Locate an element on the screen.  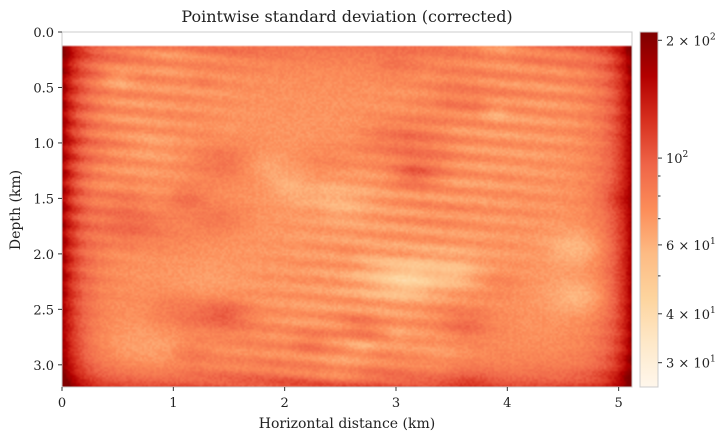
y-tick-label: 0.0 is located at coordinates (43, 33).